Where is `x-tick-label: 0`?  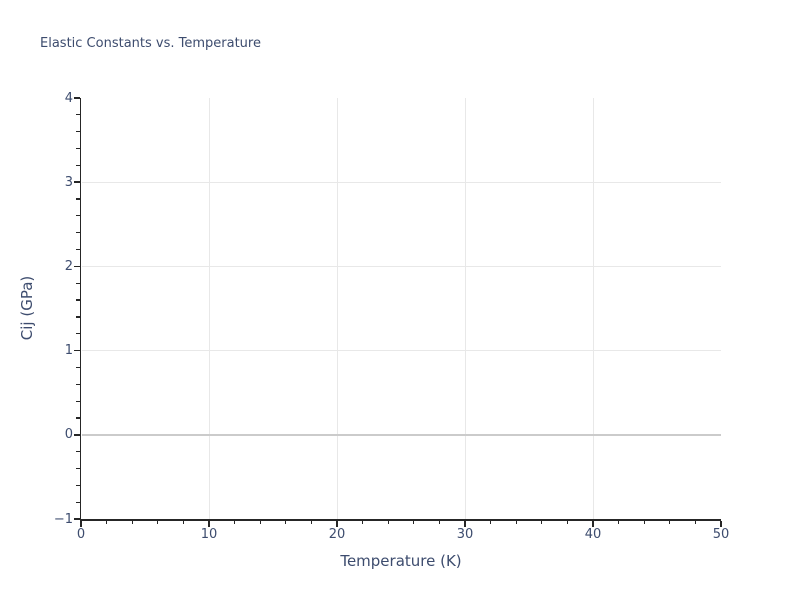
x-tick-label: 0 is located at coordinates (81, 534).